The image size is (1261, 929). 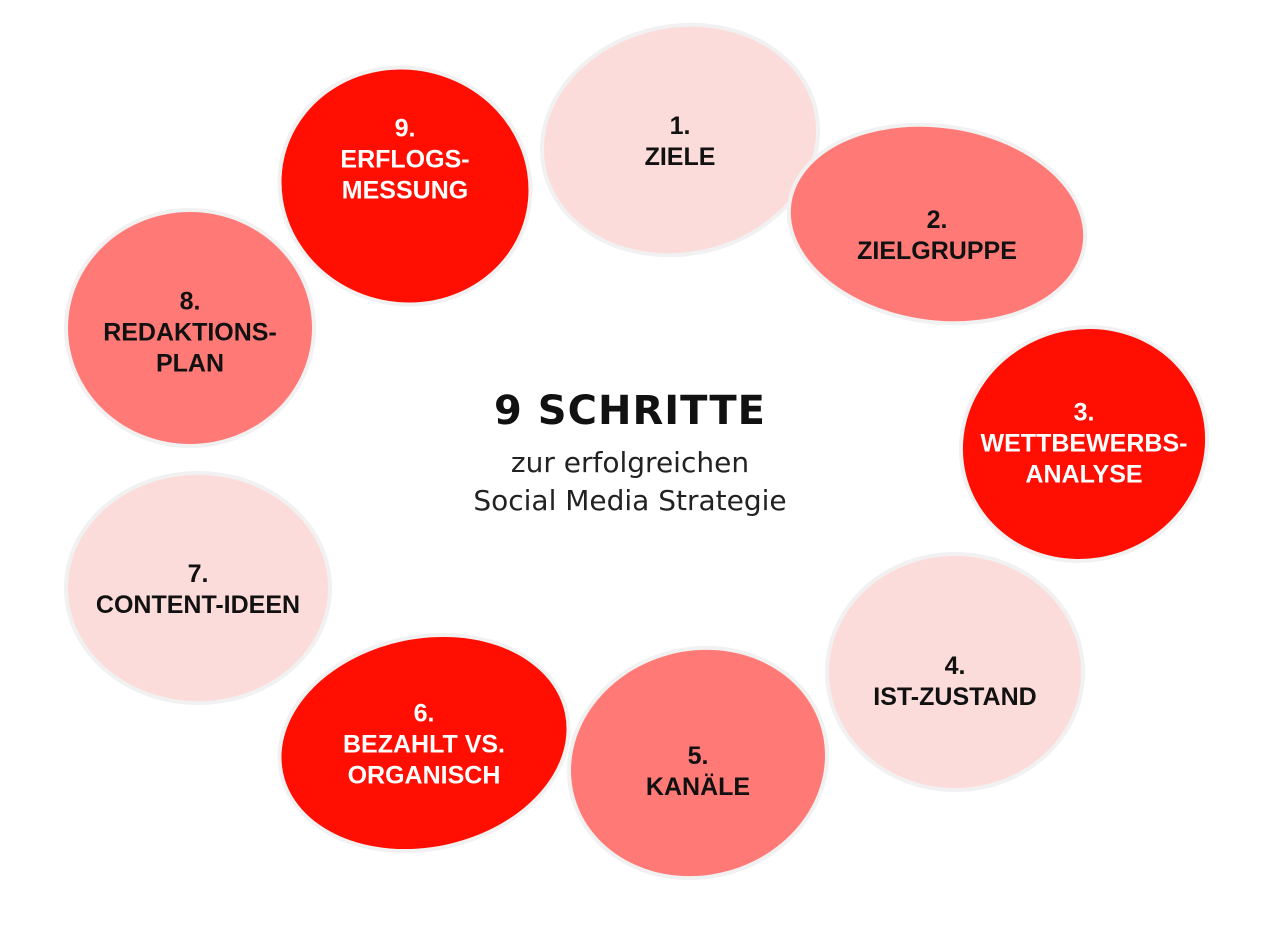 I want to click on step-9-number: 9., so click(x=405, y=129).